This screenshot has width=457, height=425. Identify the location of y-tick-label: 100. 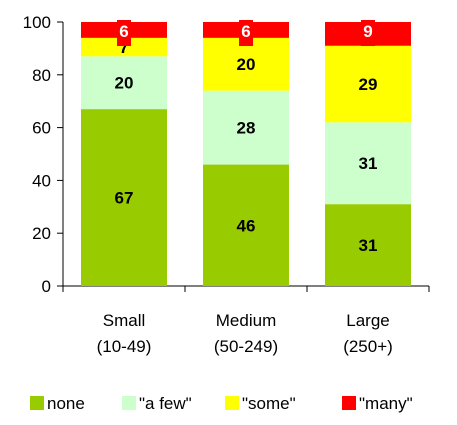
(37, 22).